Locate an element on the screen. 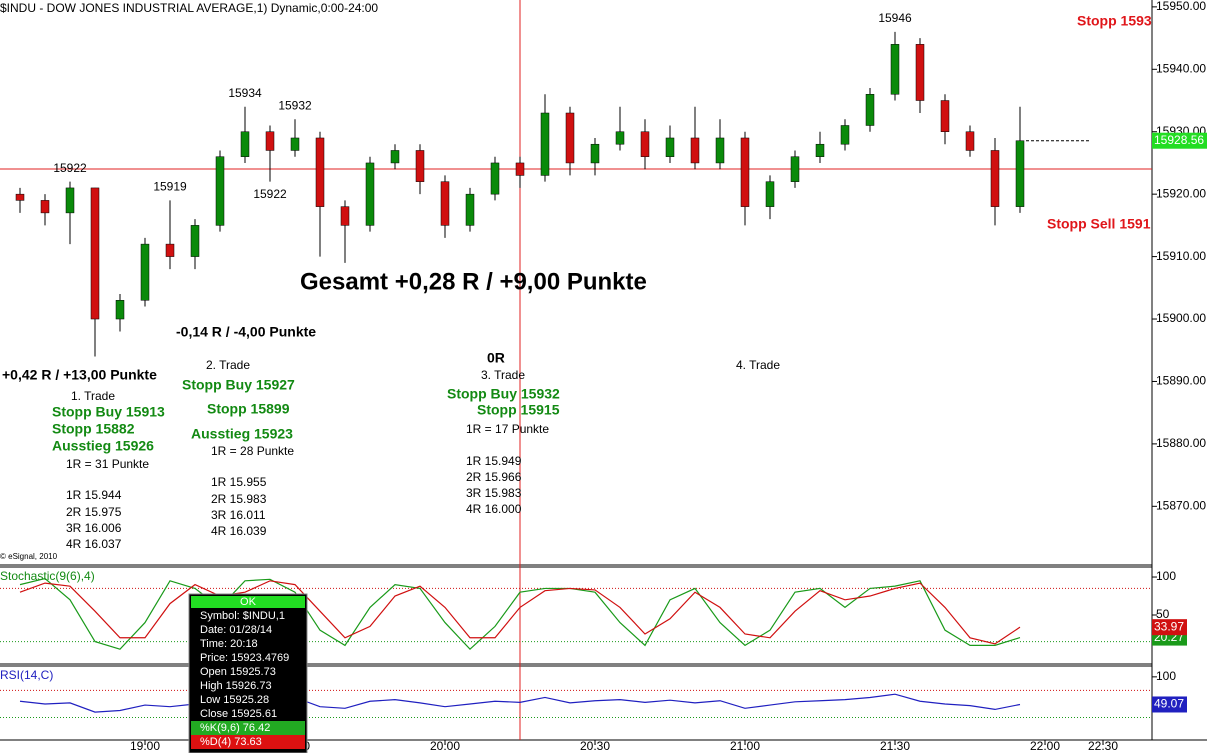 This screenshot has width=1207, height=753. k-row-bg is located at coordinates (248, 728).